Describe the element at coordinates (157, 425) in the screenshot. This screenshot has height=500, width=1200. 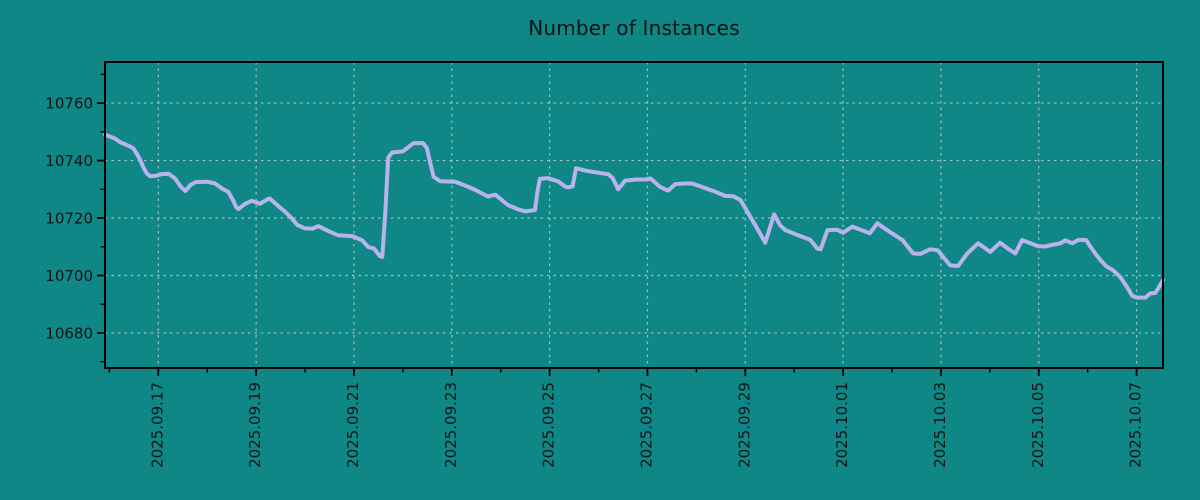
I see `x-axis-tick-label: 2025.09.17` at that location.